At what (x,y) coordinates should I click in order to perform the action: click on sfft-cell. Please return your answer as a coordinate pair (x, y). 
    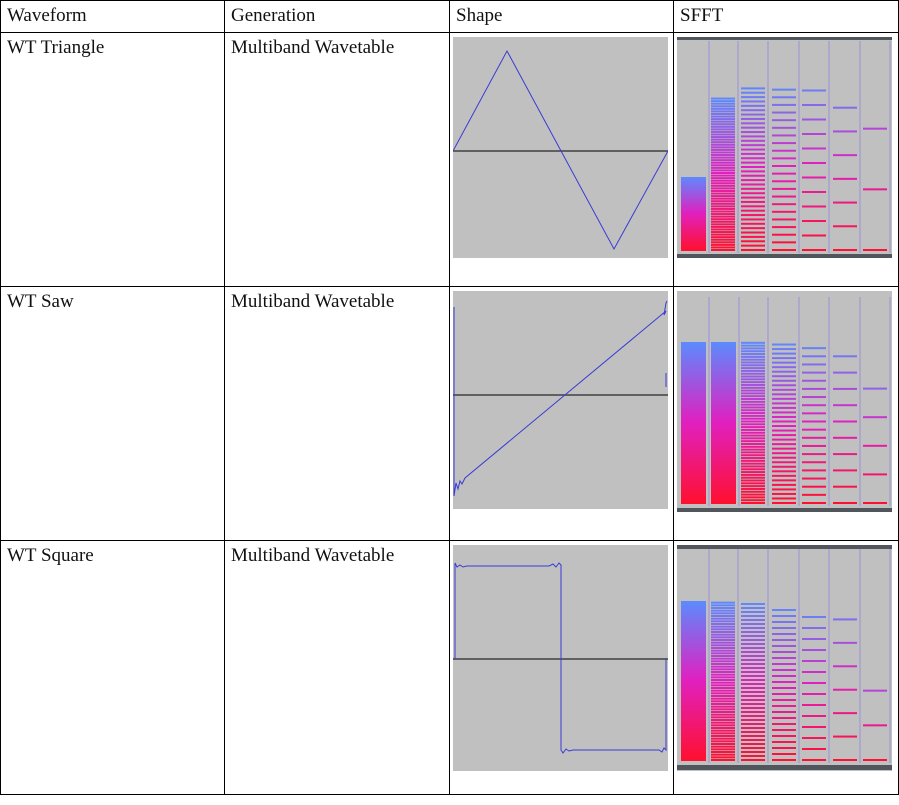
    Looking at the image, I should click on (786, 413).